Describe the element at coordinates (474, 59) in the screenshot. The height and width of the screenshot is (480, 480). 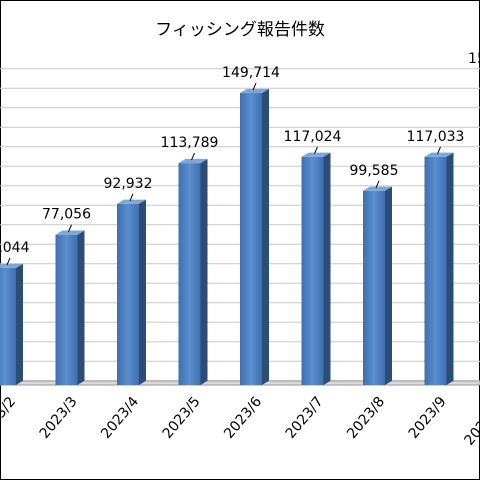
I see `data-label: 156,804` at that location.